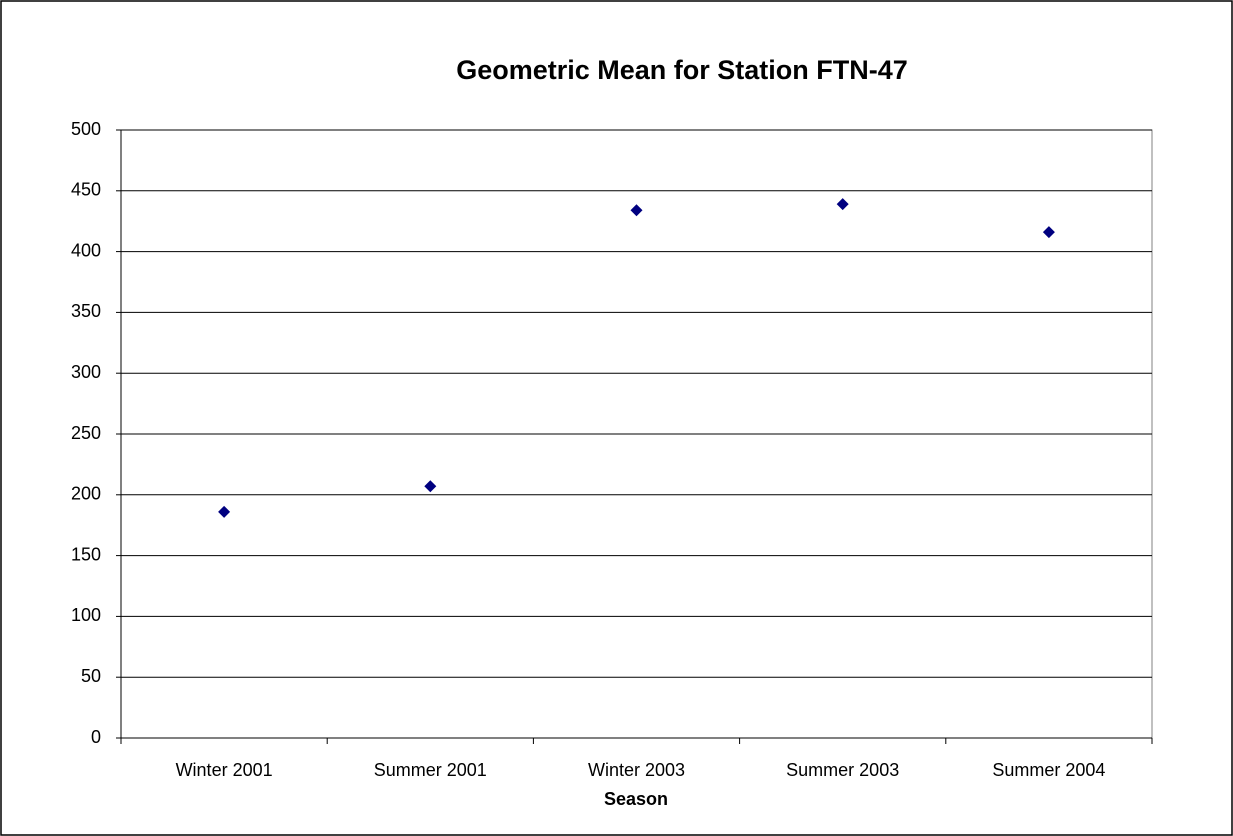 This screenshot has width=1233, height=836. What do you see at coordinates (842, 770) in the screenshot?
I see `x-tick-label: Summer 2003` at bounding box center [842, 770].